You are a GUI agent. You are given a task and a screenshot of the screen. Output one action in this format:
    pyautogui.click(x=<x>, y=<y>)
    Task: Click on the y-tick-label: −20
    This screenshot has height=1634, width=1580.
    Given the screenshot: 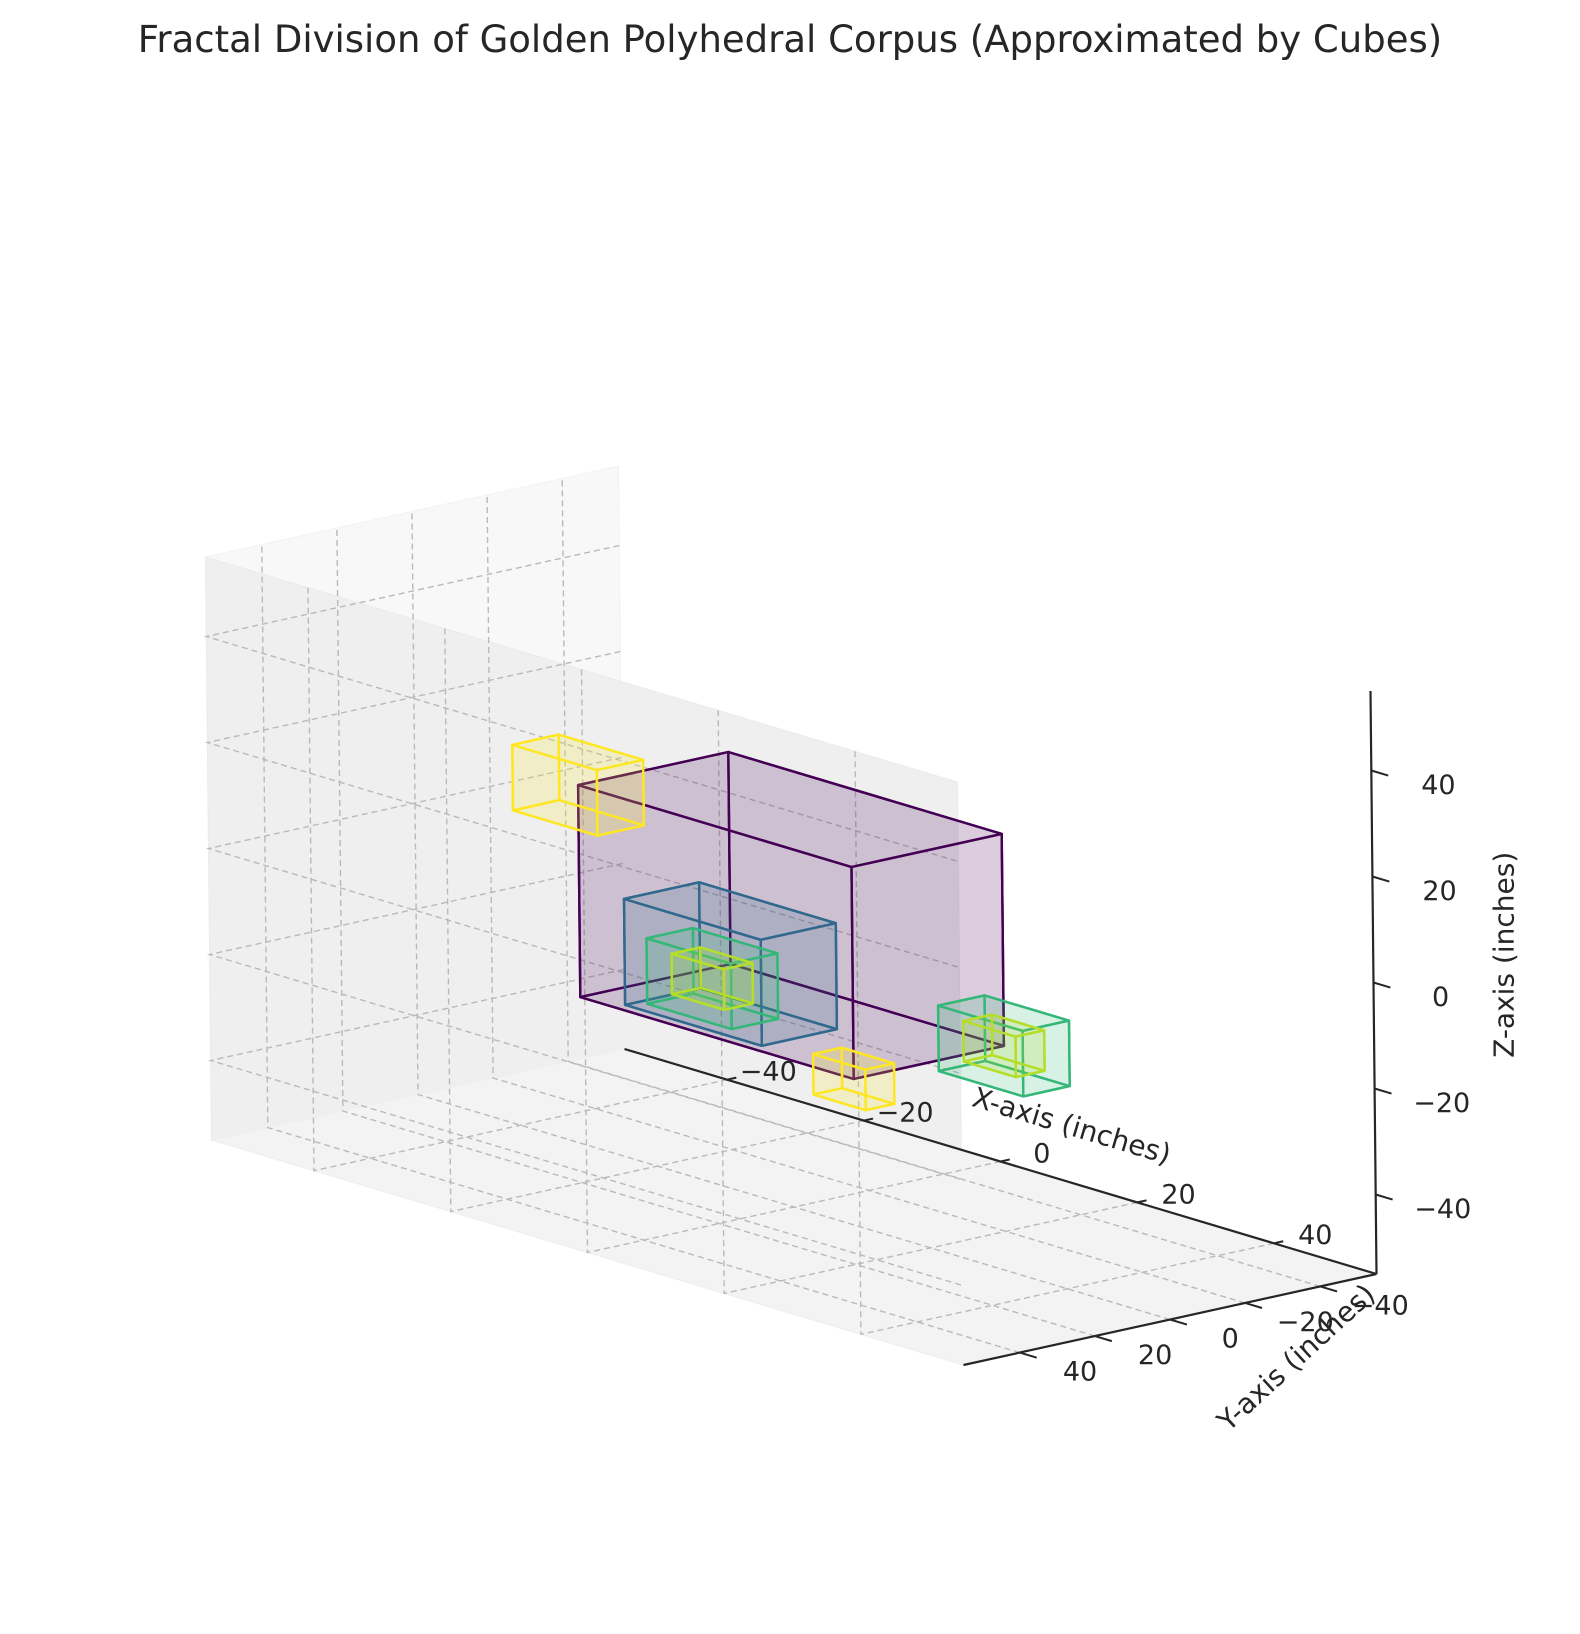 What is the action you would take?
    pyautogui.click(x=1305, y=1322)
    